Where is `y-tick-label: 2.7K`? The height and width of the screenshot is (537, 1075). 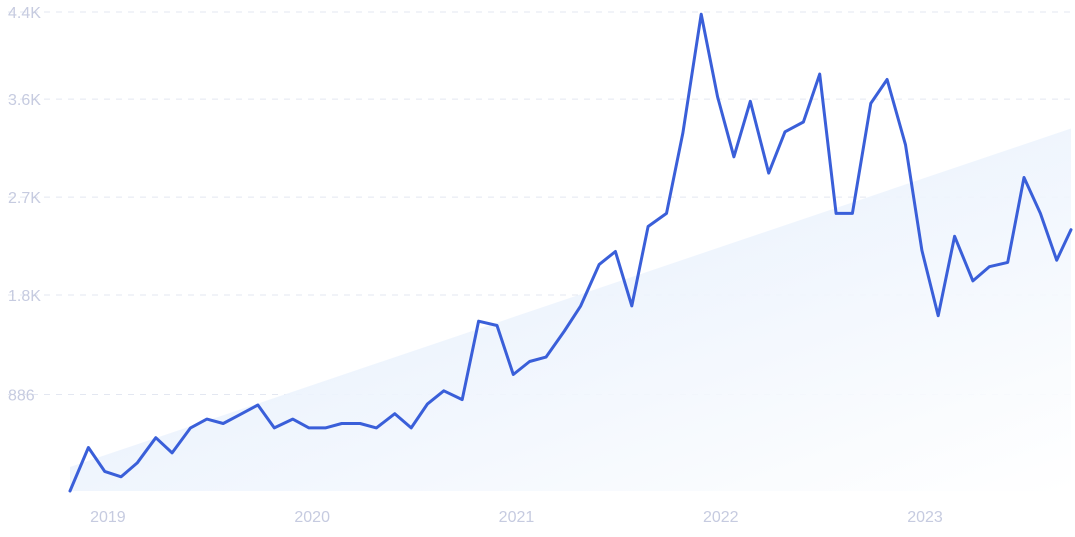
y-tick-label: 2.7K is located at coordinates (24, 198).